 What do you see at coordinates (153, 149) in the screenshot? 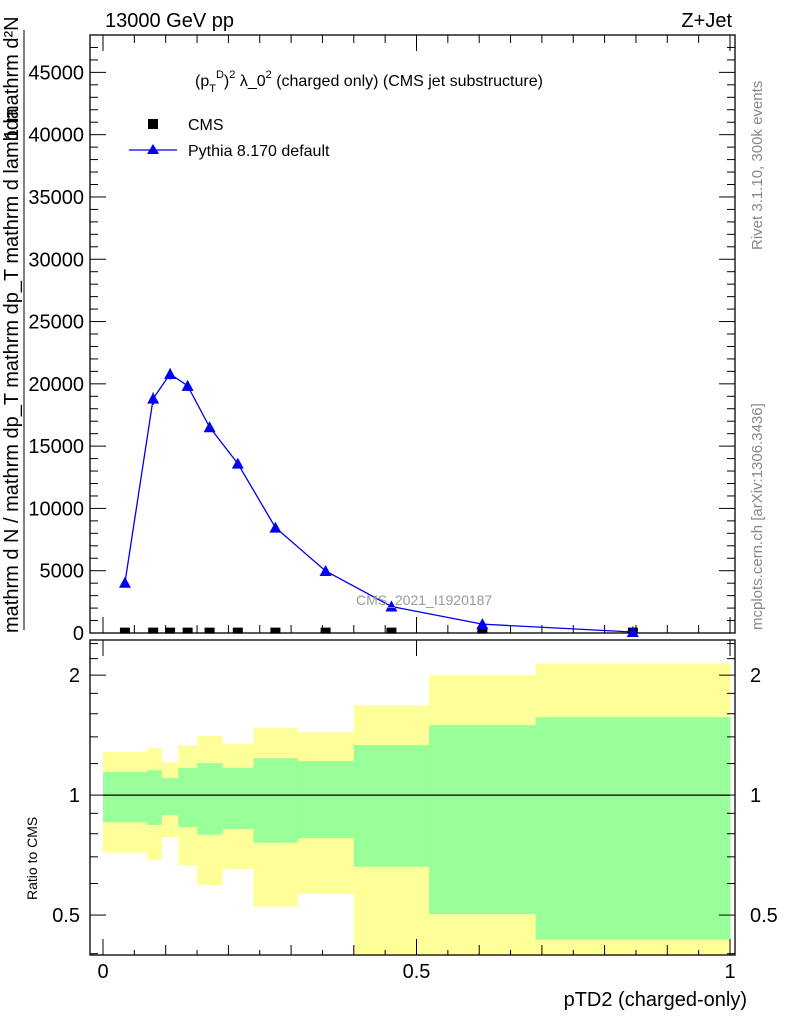
I see `legend-pythia-marker` at bounding box center [153, 149].